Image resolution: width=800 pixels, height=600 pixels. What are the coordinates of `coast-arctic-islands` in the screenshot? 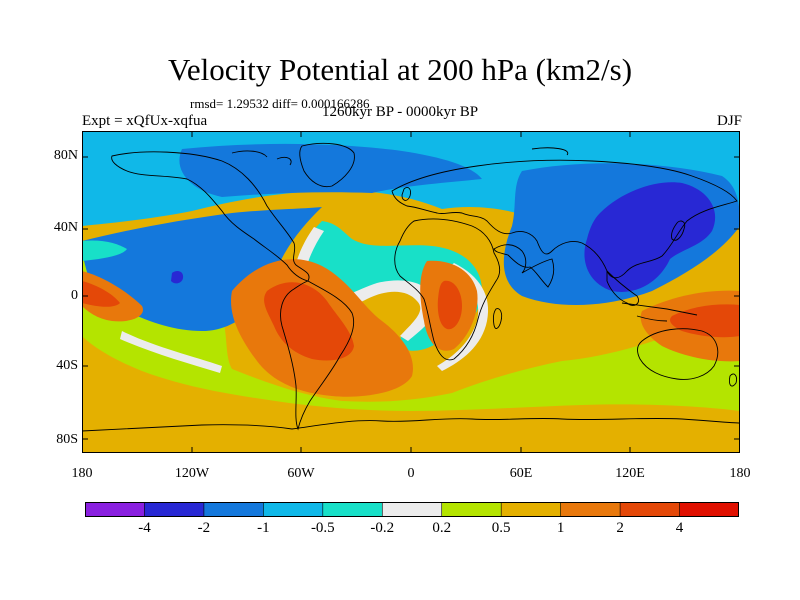 It's located at (400, 156).